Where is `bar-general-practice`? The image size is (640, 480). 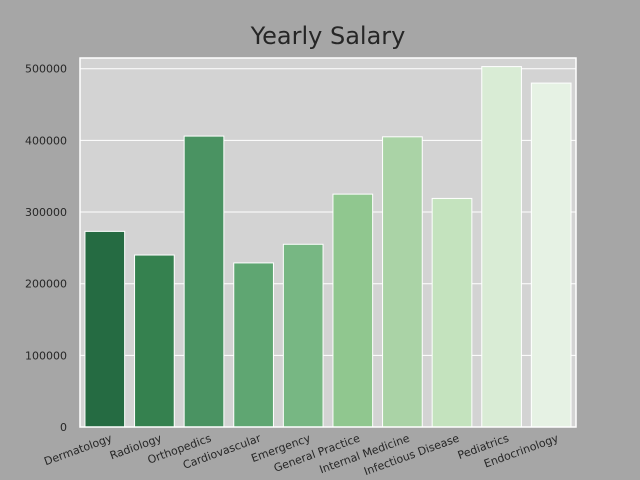
bar-general-practice is located at coordinates (353, 310).